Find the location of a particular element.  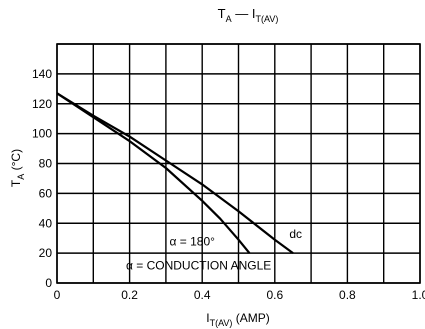

y-tick-label: 140 is located at coordinates (42, 74).